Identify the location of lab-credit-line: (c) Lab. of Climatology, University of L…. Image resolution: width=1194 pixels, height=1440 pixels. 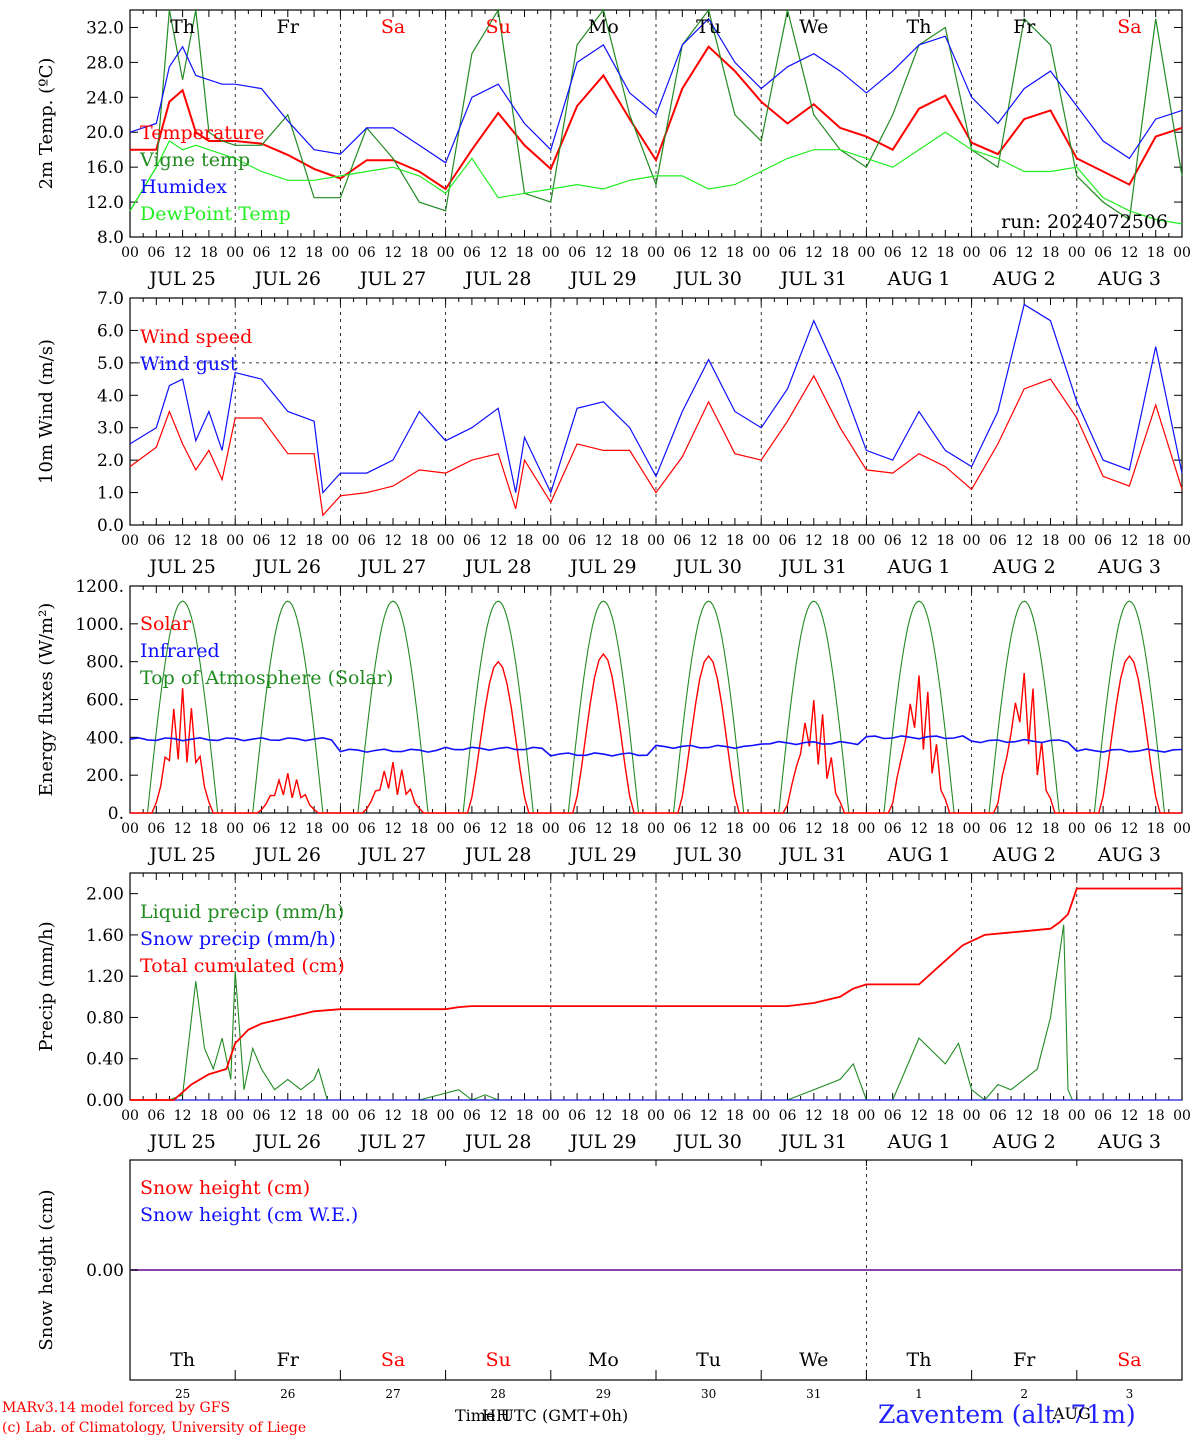
(154, 1428).